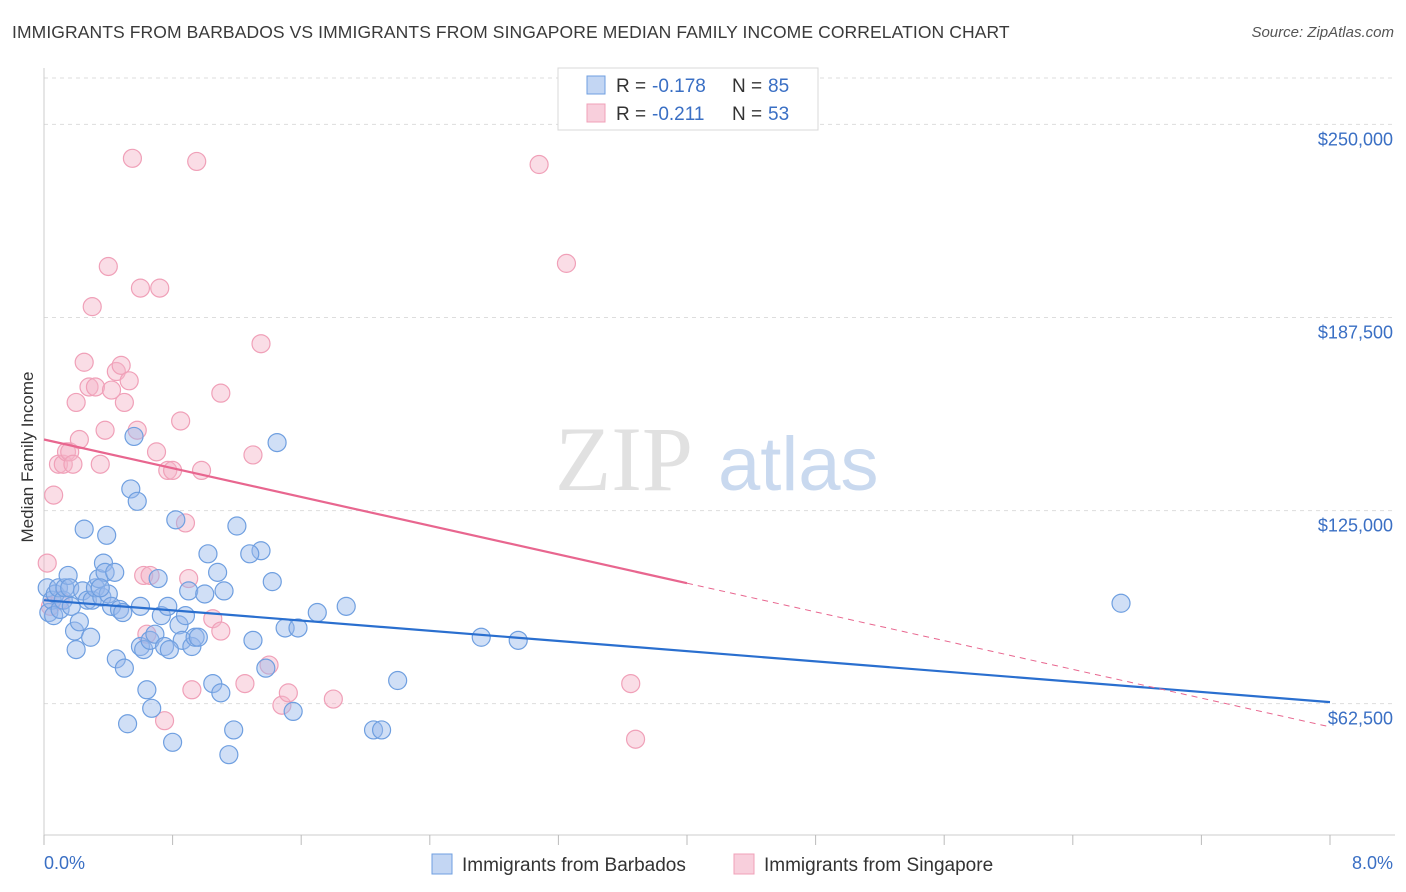  I want to click on legend-n-label-barbados: N =, so click(747, 86).